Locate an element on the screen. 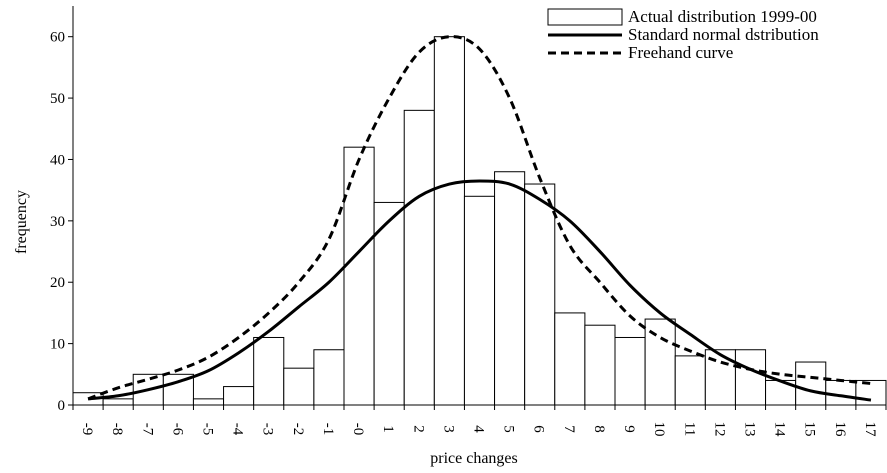 This screenshot has height=473, width=887. legend-label-normal: Standard normal dstribution is located at coordinates (723, 34).